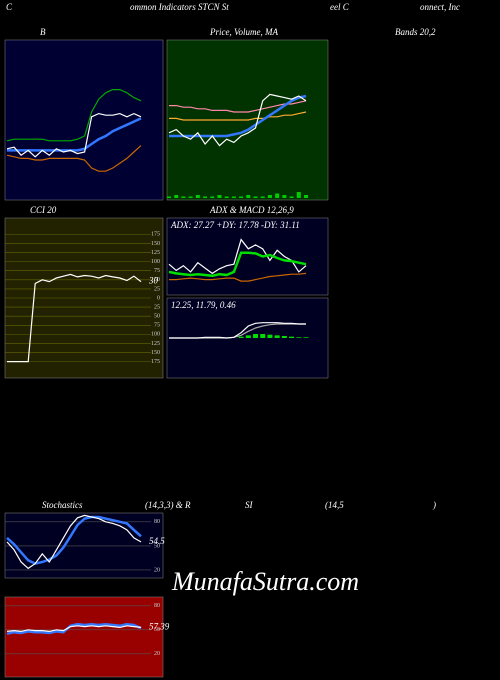 This screenshot has width=500, height=680. I want to click on panel-title: (14,3,3) & R, so click(168, 505).